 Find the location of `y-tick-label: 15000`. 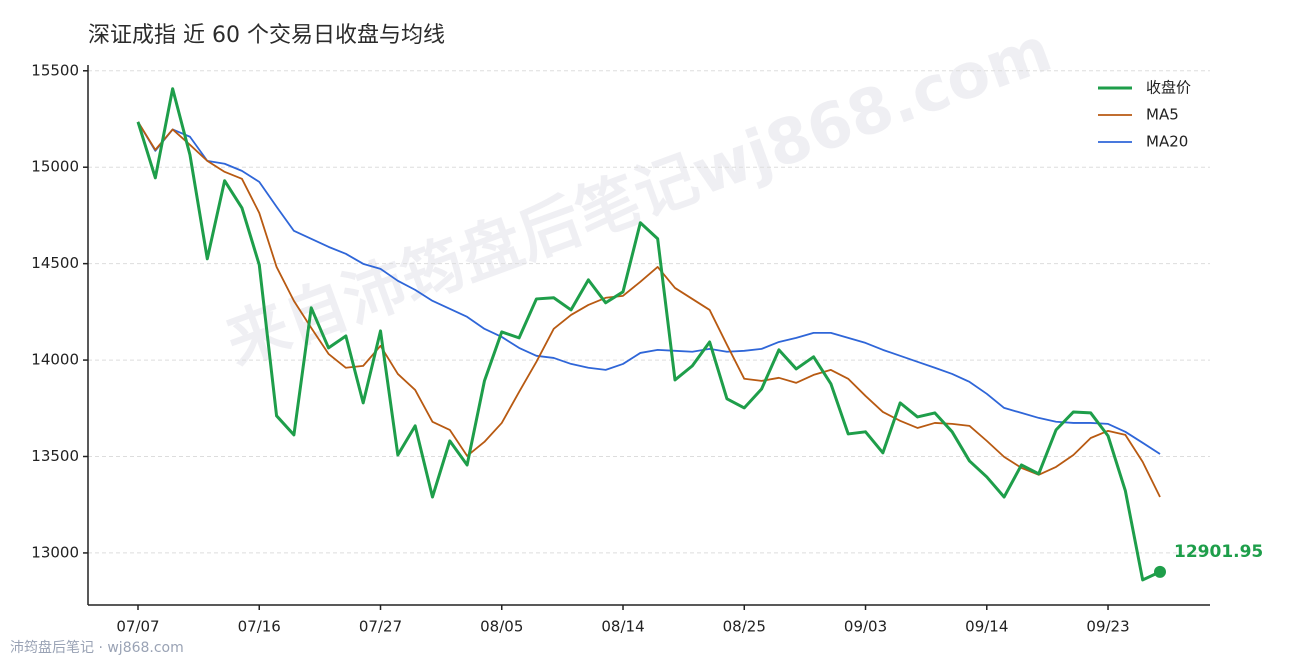

y-tick-label: 15000 is located at coordinates (55, 167).